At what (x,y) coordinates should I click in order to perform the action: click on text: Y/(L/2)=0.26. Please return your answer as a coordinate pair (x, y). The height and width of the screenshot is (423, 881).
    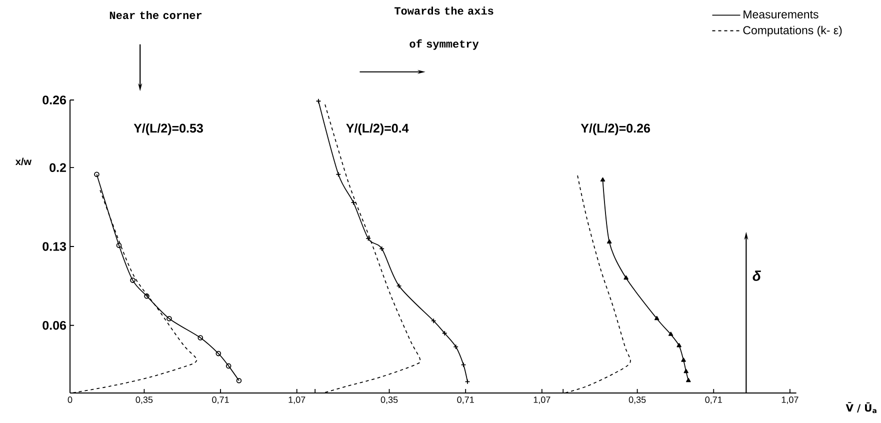
    Looking at the image, I should click on (615, 129).